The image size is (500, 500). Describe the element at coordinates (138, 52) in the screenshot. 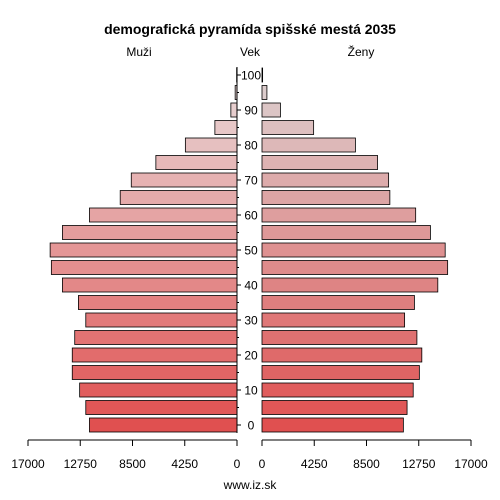

I see `males-label: Muži` at that location.